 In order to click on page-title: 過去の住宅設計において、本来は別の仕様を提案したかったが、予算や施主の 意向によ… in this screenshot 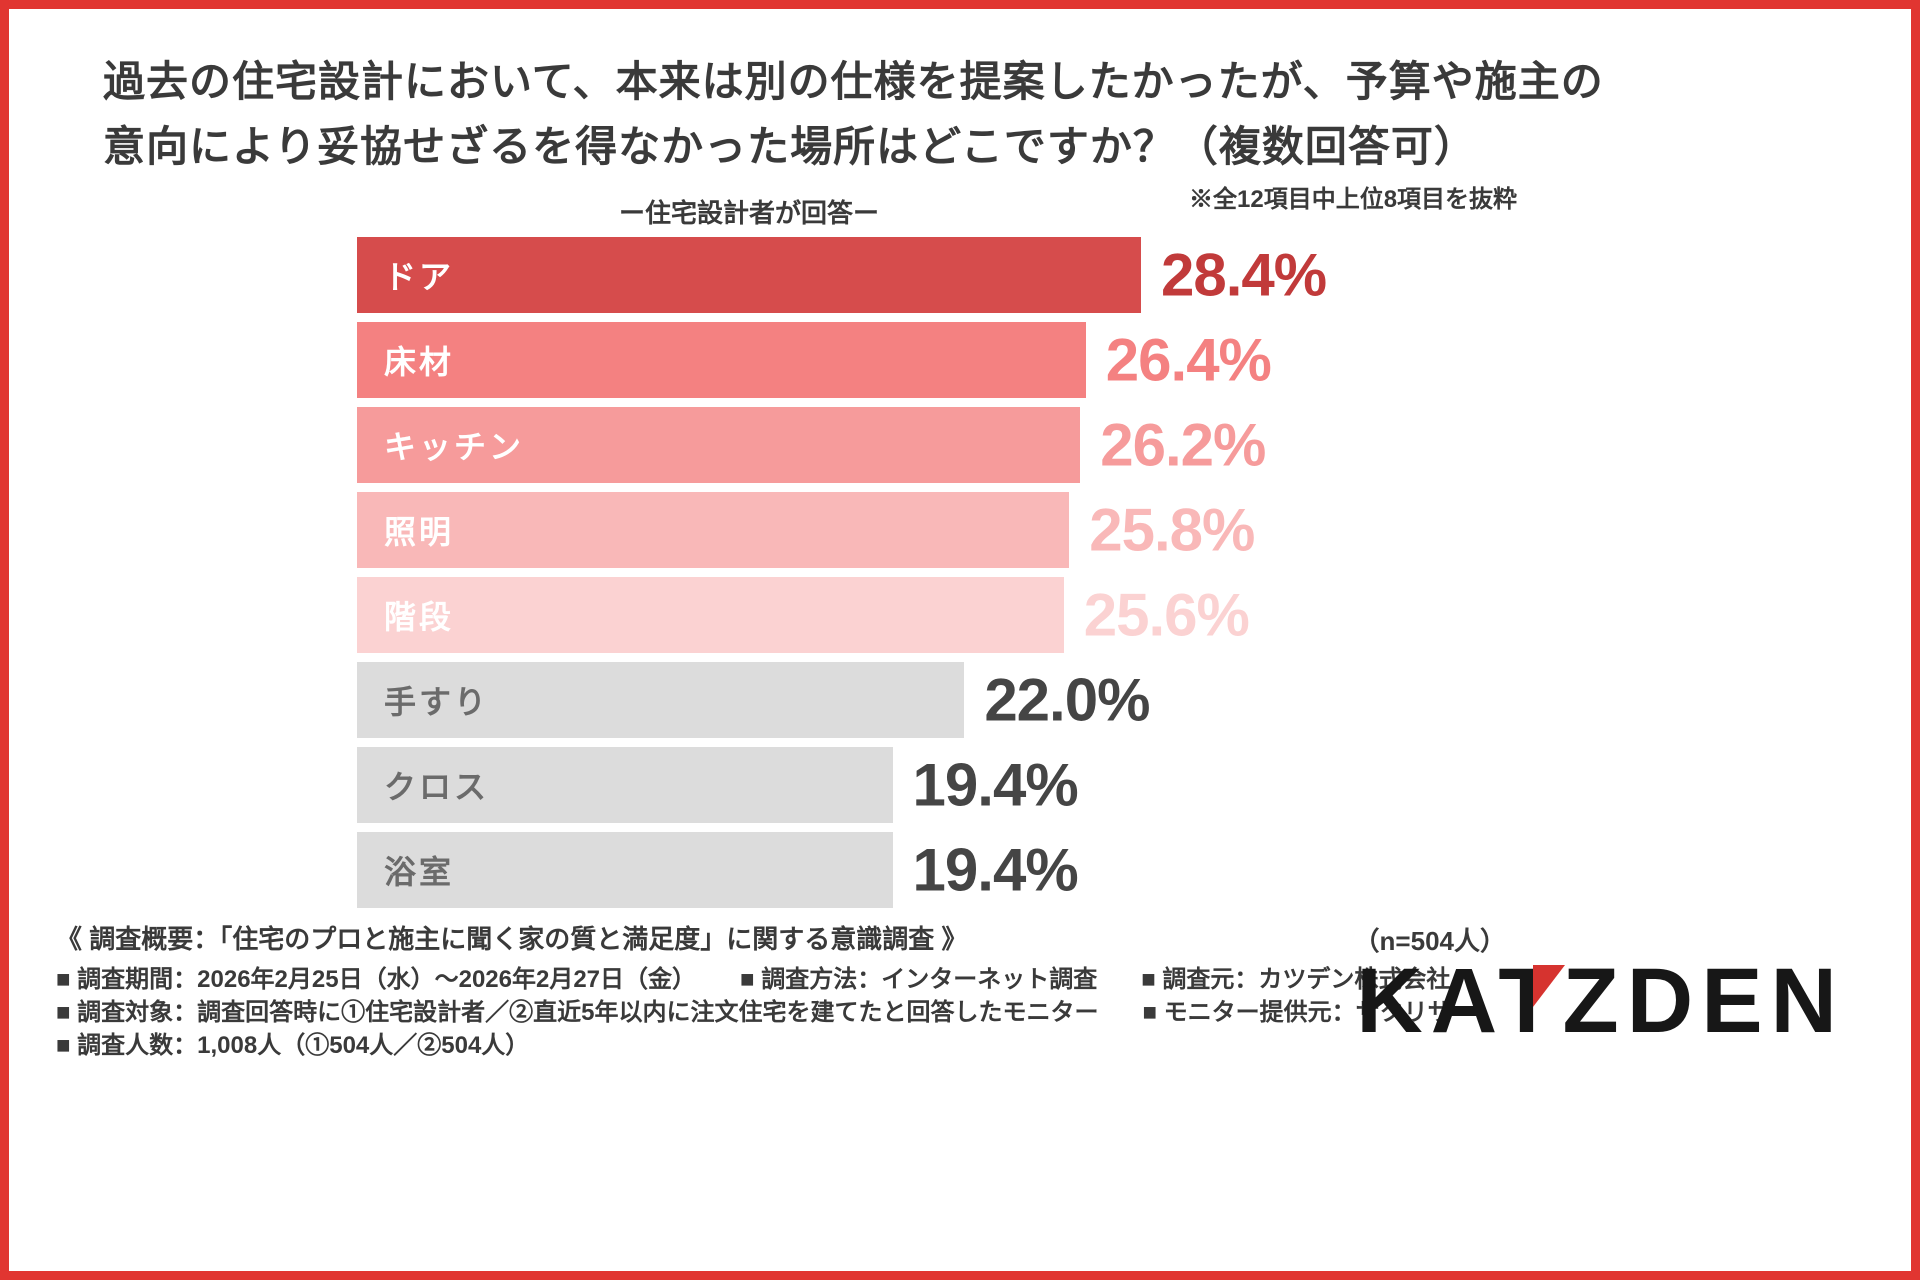, I will do `click(853, 114)`.